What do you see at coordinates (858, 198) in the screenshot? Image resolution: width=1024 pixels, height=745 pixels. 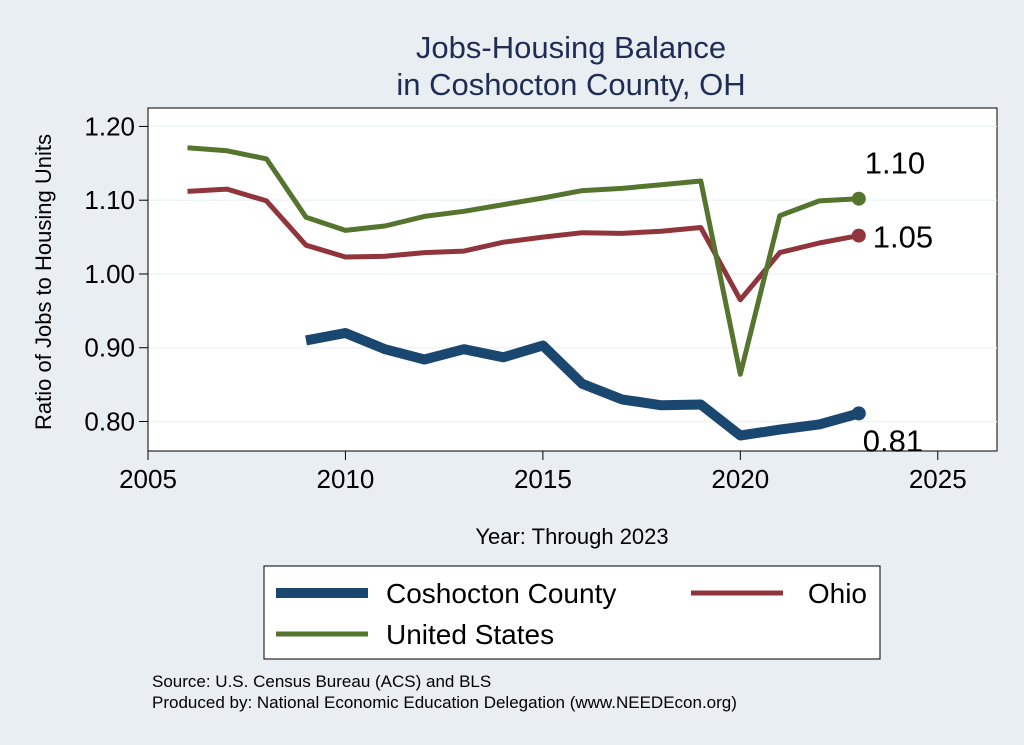 I see `end-point-united-states` at bounding box center [858, 198].